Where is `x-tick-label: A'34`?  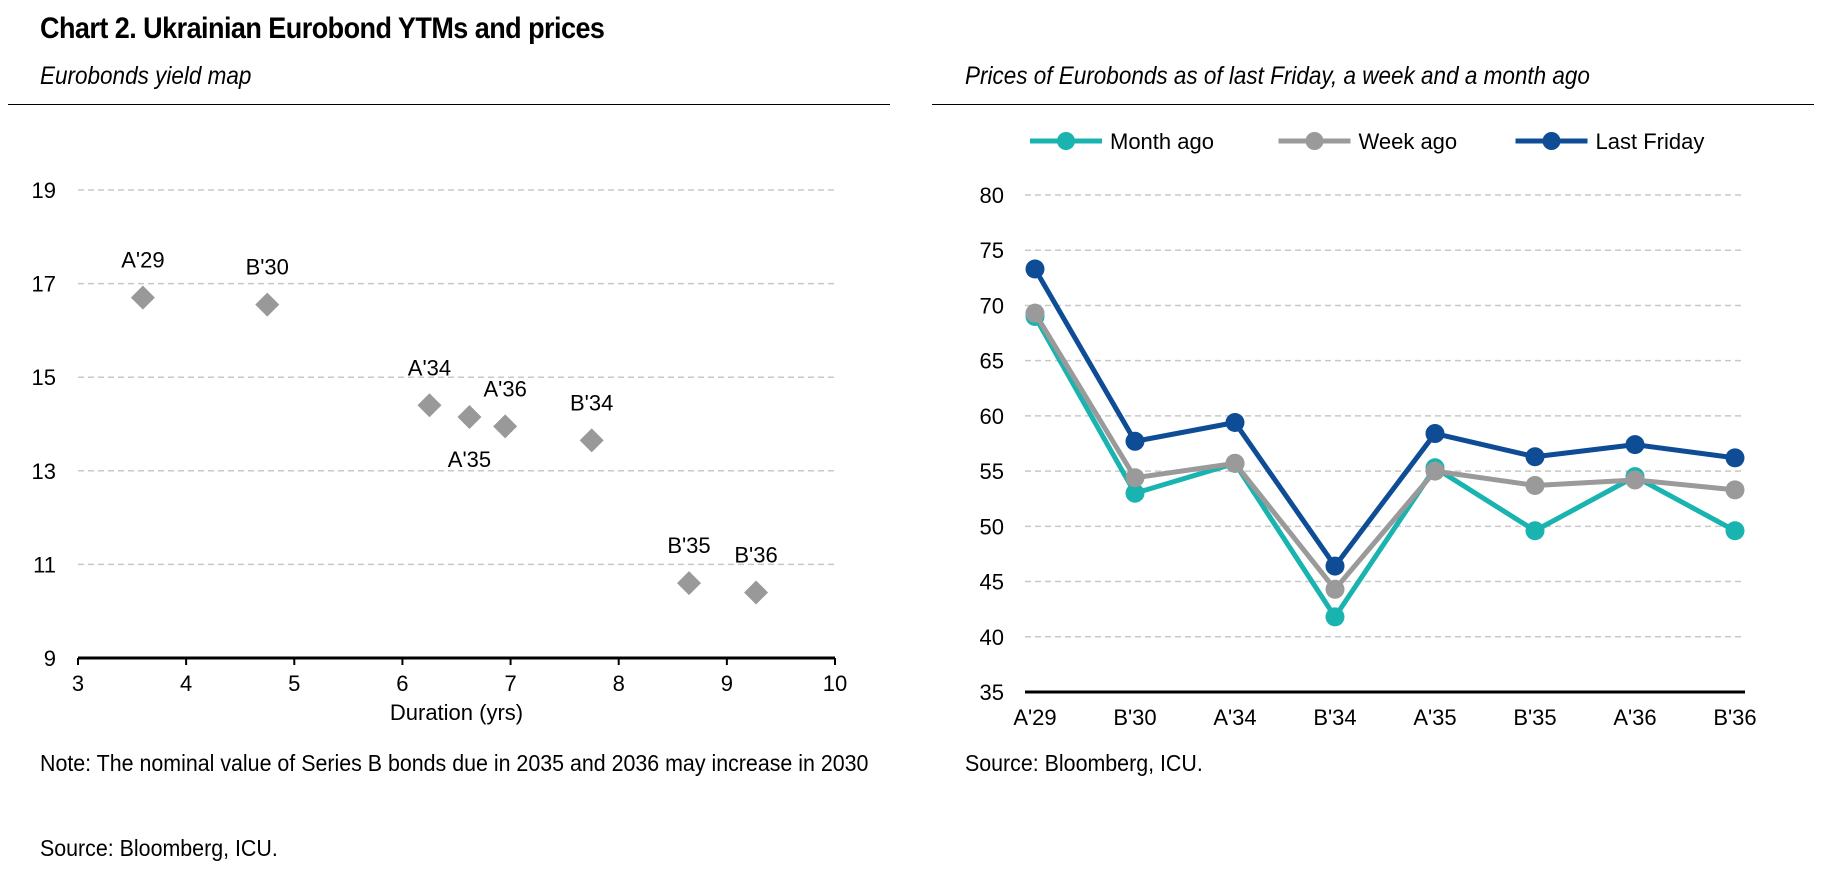
x-tick-label: A'34 is located at coordinates (1234, 717).